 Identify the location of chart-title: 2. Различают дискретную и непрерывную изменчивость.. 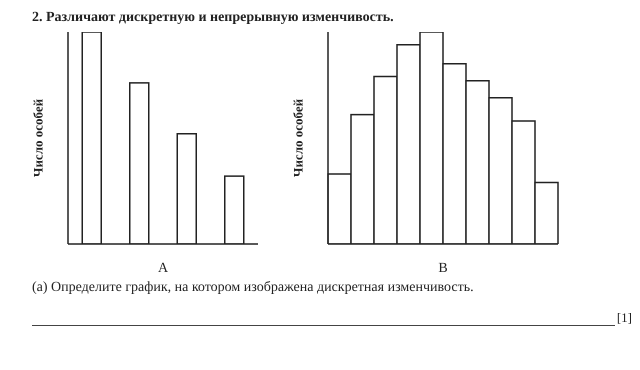
(213, 17).